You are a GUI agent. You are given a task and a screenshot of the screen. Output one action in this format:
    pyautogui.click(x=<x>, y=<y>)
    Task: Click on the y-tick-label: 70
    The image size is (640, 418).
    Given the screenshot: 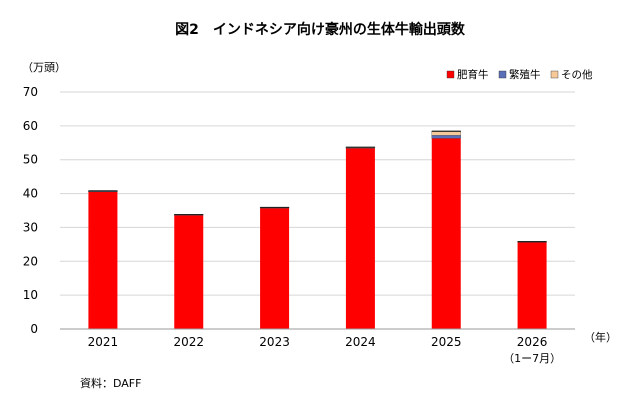 What is the action you would take?
    pyautogui.click(x=30, y=92)
    